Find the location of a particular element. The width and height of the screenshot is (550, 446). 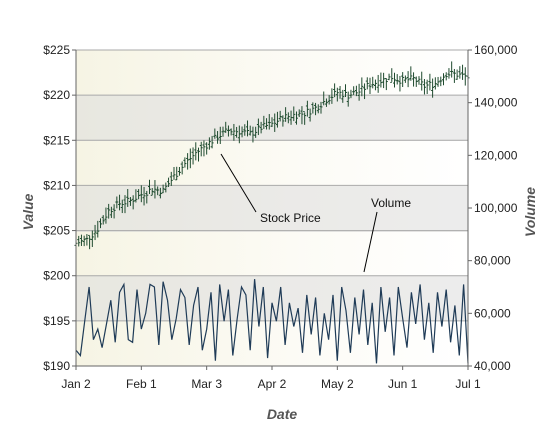

y-tick-label: $225 is located at coordinates (56, 50).